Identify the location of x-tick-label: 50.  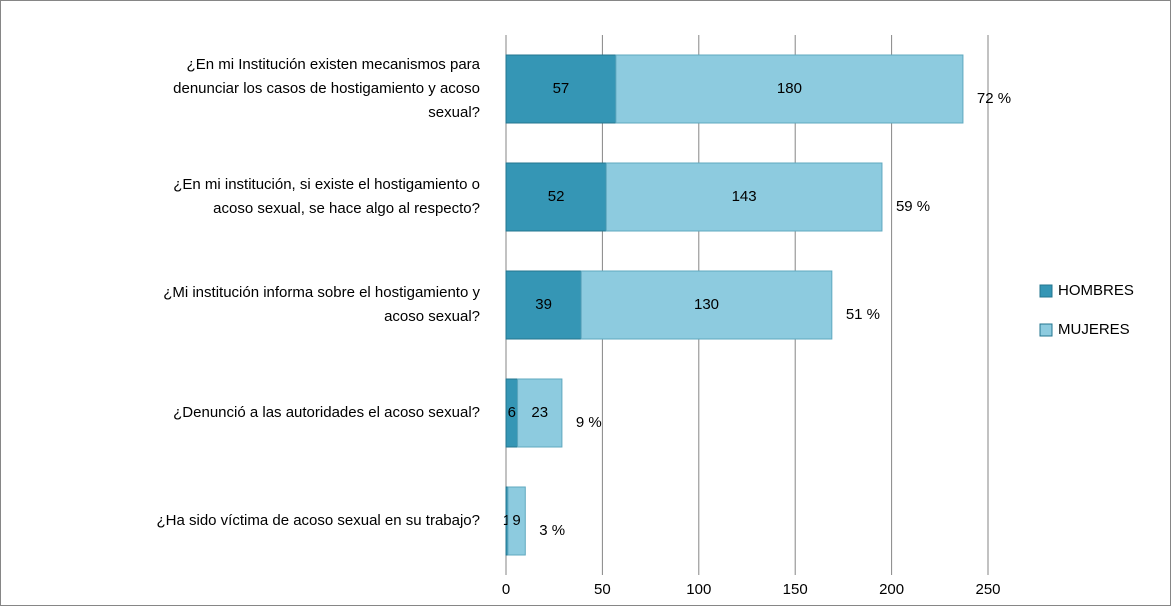
(602, 589).